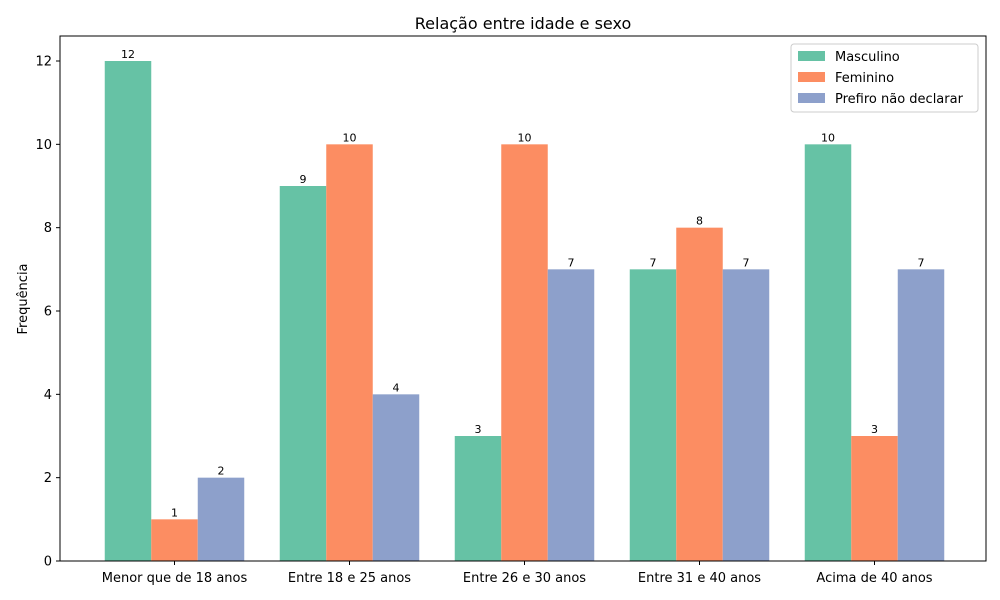 The image size is (1000, 600). I want to click on legend: Masculino Feminino Prefiro não declarar, so click(884, 78).